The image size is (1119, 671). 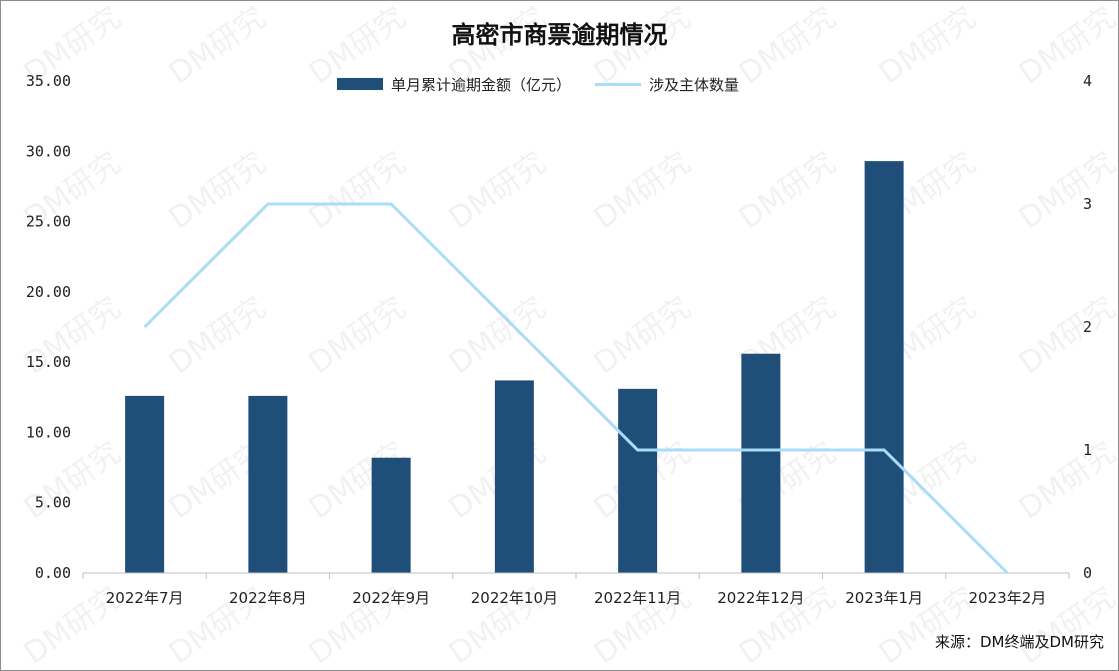 I want to click on legend-item-bar: 单月累计逾期金额（亿元）, so click(x=454, y=84).